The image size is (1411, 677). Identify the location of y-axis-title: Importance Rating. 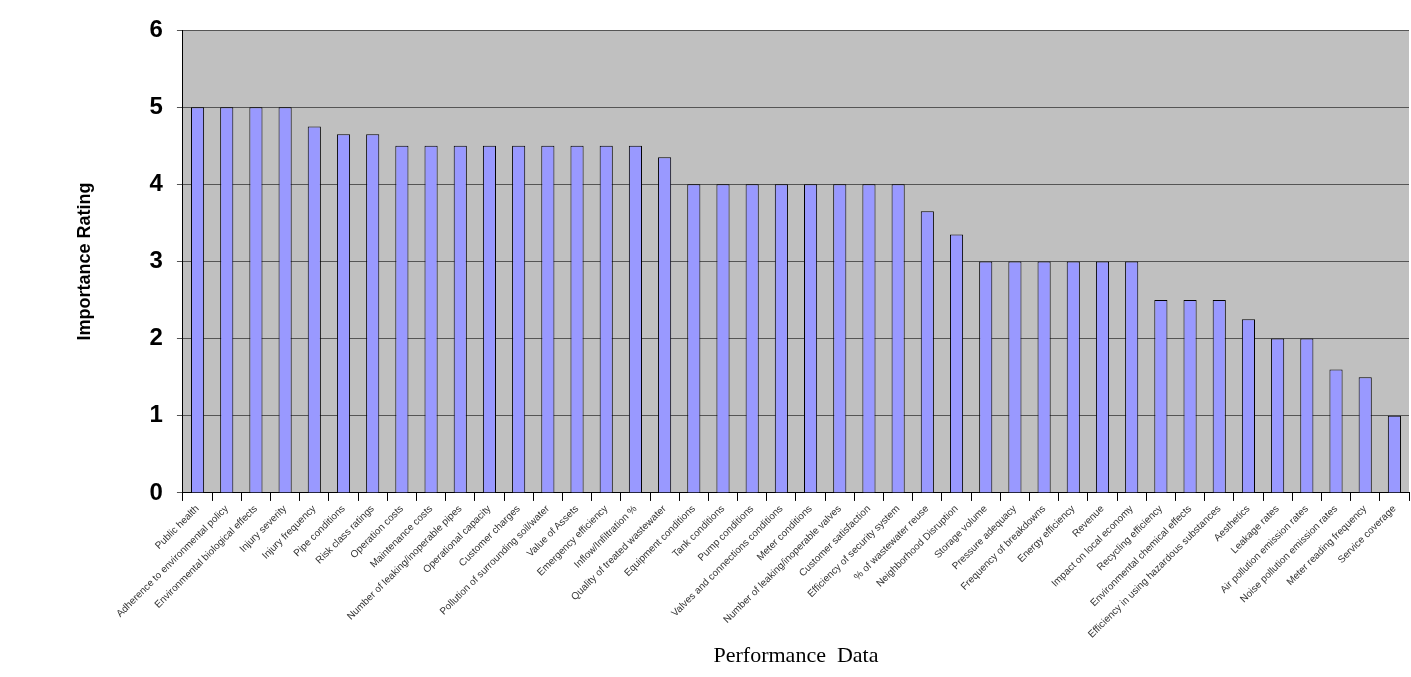
(83, 261).